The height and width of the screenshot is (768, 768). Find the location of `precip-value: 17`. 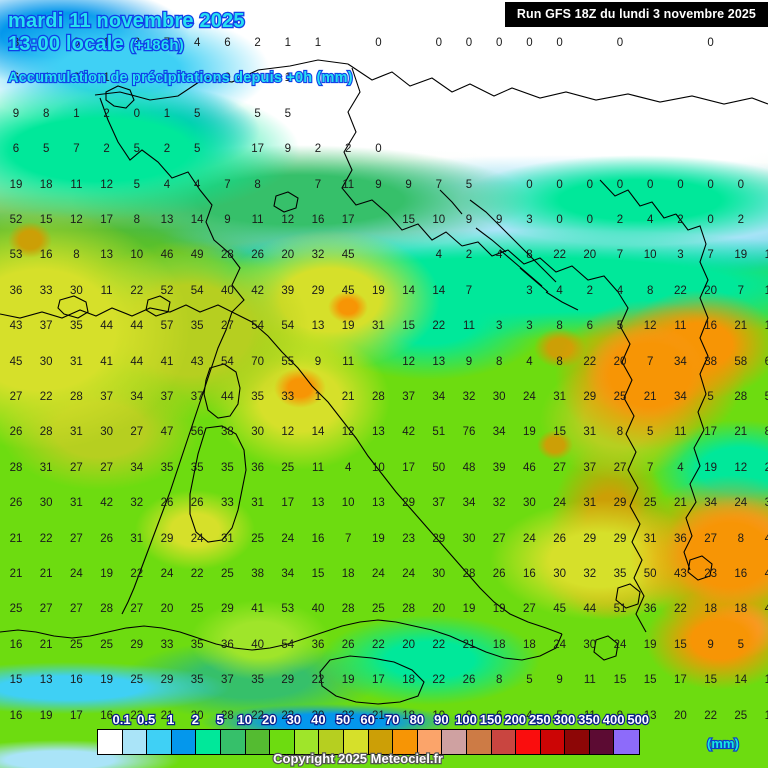

precip-value: 17 is located at coordinates (76, 715).